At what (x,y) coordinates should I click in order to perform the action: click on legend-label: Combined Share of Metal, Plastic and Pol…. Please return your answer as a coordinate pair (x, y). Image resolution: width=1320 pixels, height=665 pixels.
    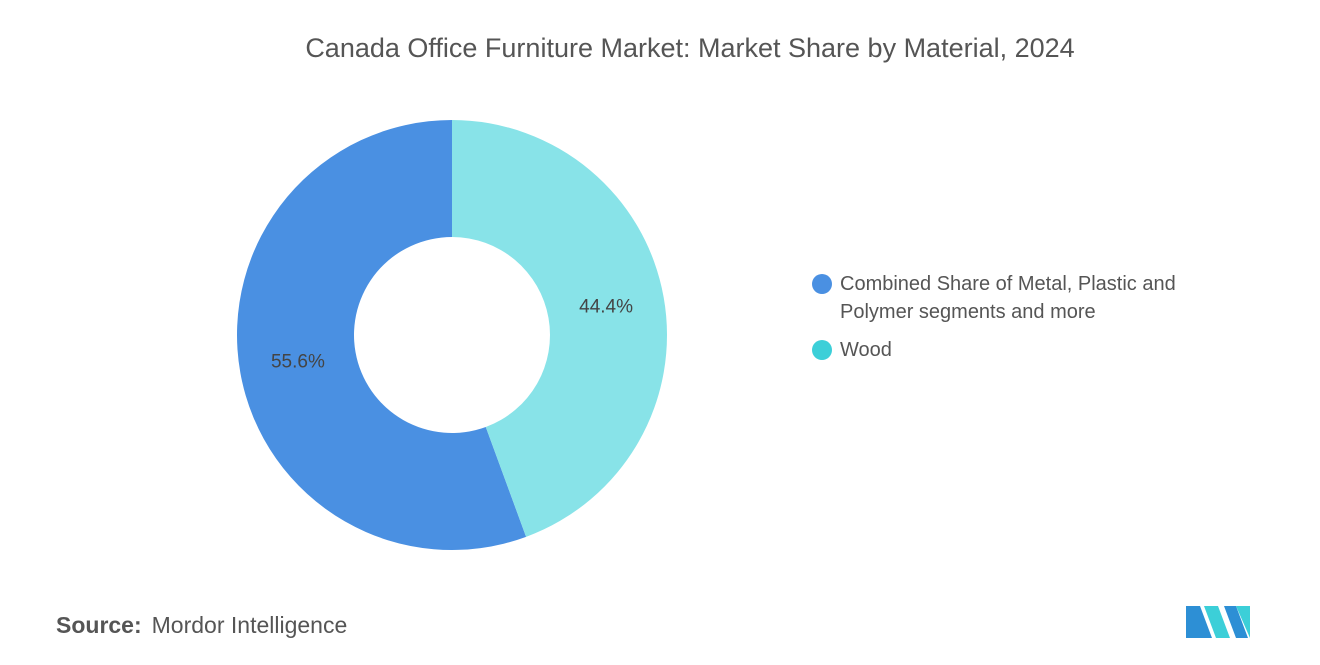
    Looking at the image, I should click on (1008, 298).